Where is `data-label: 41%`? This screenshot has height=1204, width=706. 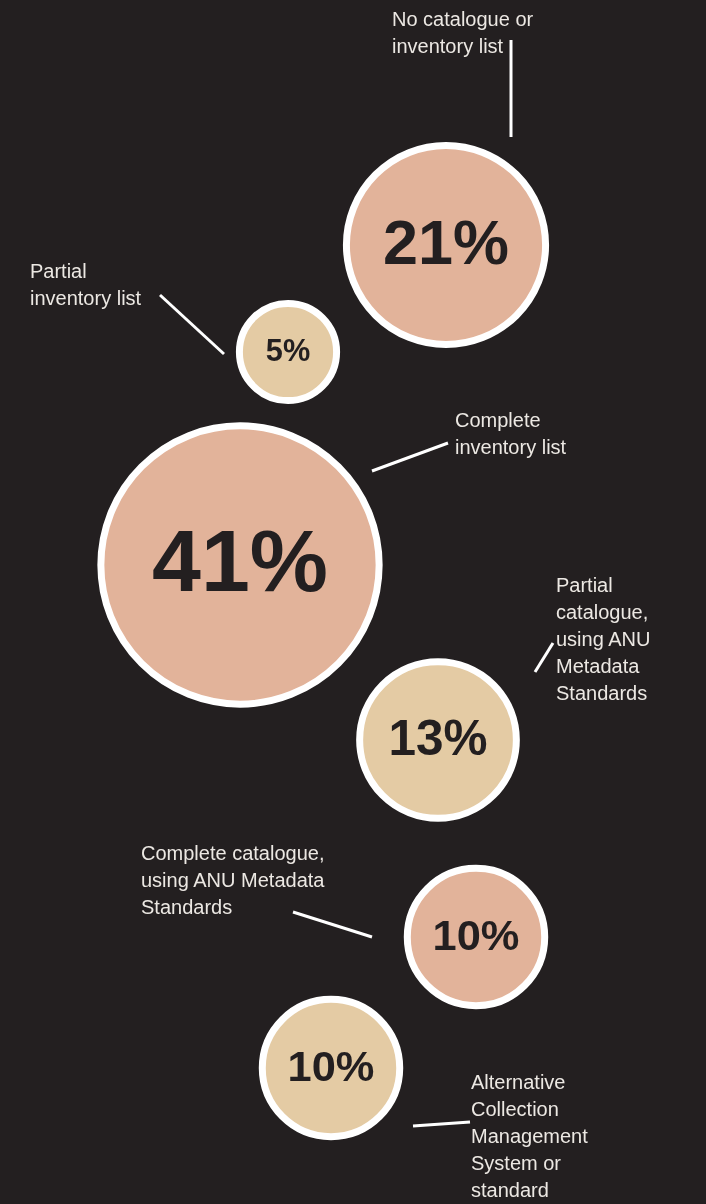 data-label: 41% is located at coordinates (240, 560).